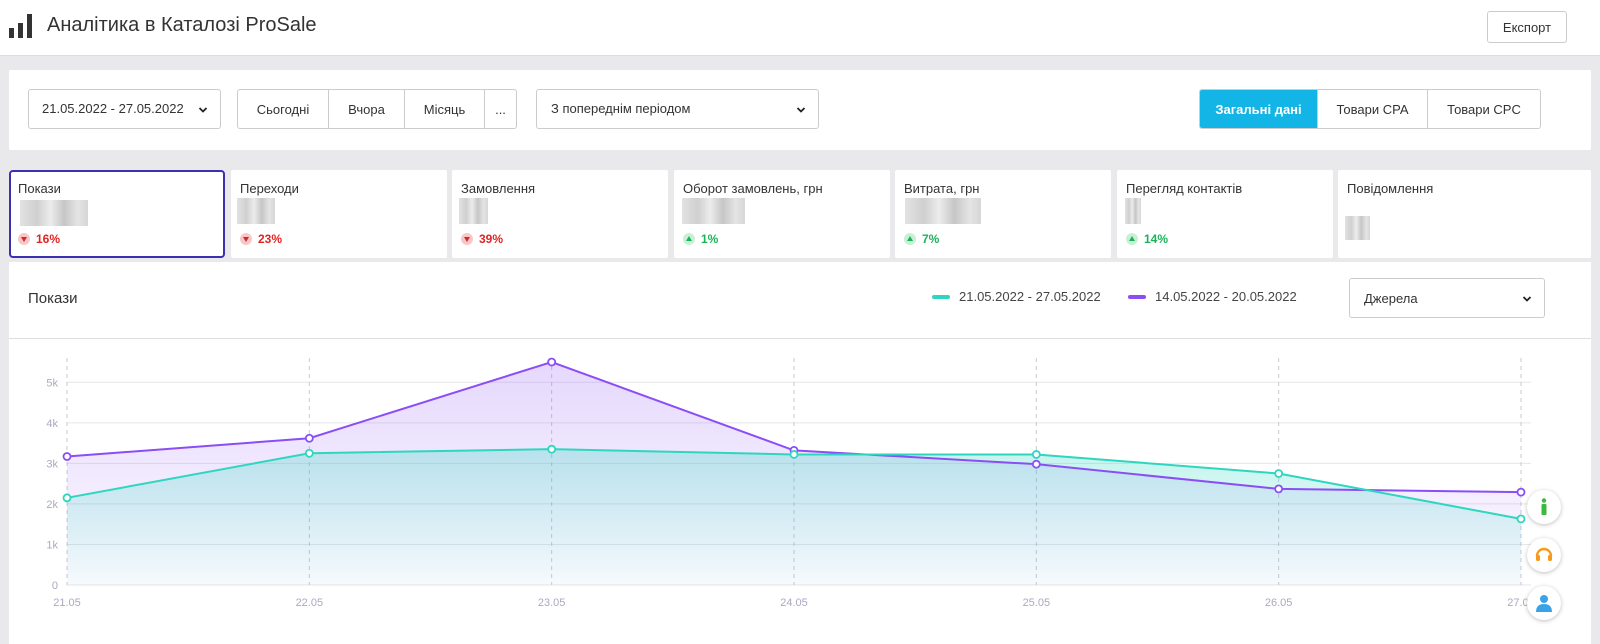 The height and width of the screenshot is (644, 1600). I want to click on metric-change-value: 14%, so click(1156, 239).